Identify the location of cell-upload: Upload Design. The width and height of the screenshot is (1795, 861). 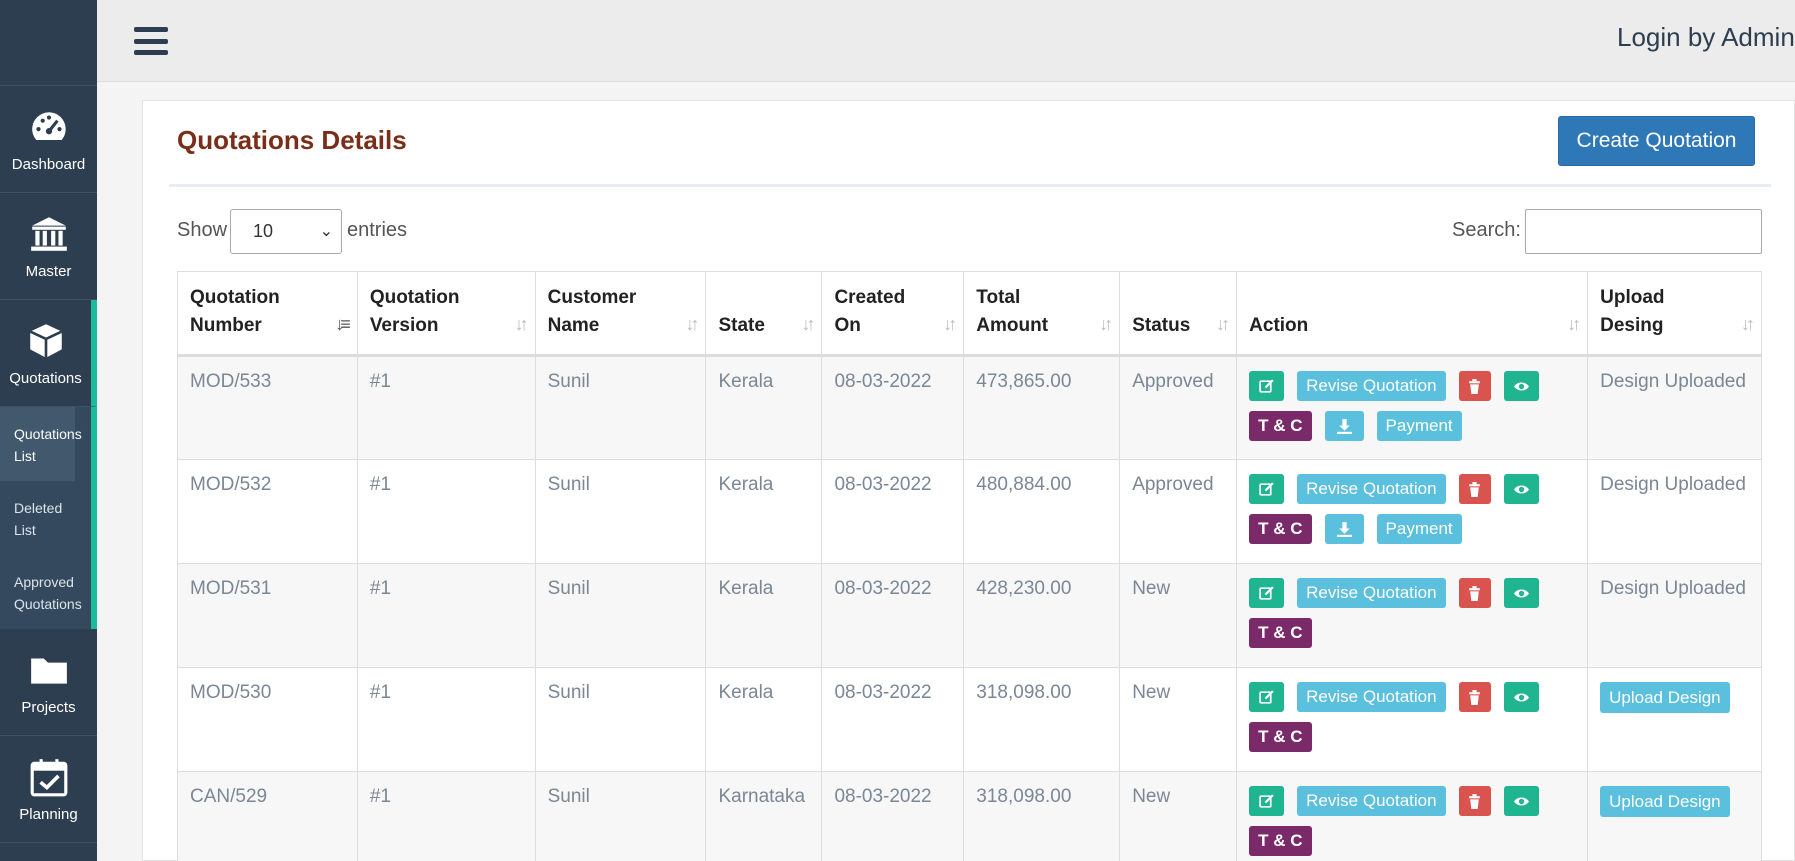
(1674, 719).